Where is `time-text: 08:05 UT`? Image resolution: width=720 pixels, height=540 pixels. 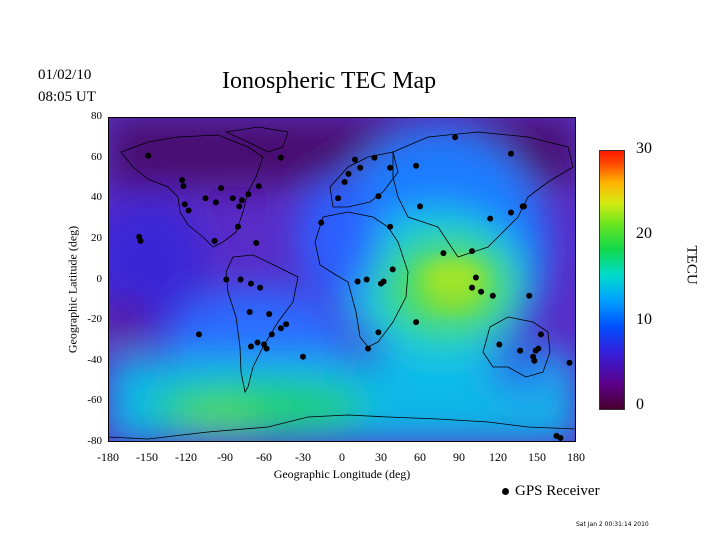
time-text: 08:05 UT is located at coordinates (67, 97).